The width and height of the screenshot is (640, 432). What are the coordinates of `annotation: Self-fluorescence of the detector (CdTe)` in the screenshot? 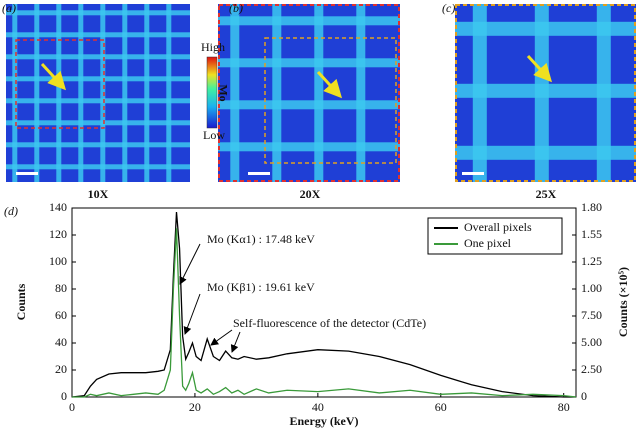 It's located at (329, 323).